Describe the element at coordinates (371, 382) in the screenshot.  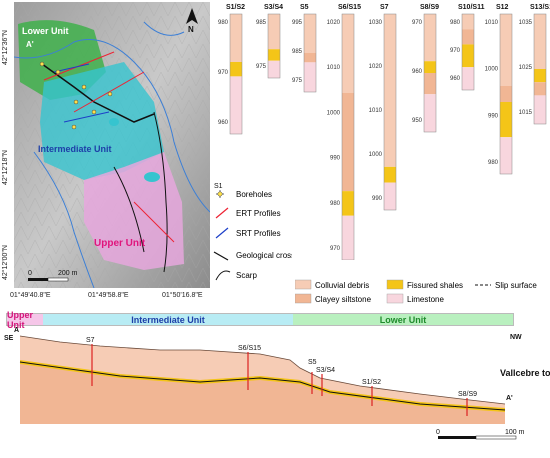
I see `cs-borehole-s1: S1/S2` at that location.